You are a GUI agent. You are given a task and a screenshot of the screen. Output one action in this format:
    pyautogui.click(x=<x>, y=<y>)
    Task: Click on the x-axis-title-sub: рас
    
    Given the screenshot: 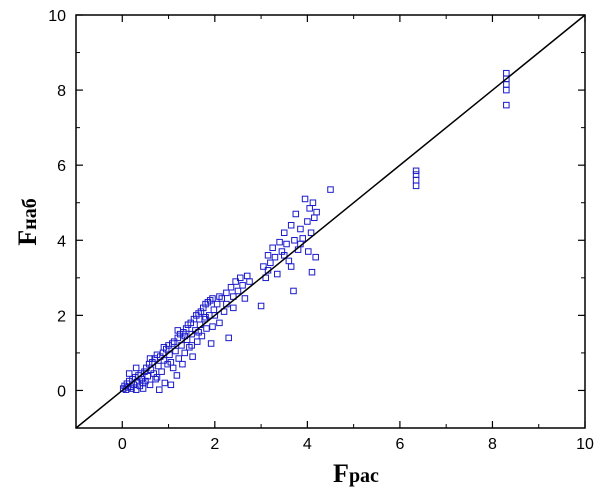 What is the action you would take?
    pyautogui.click(x=364, y=476)
    